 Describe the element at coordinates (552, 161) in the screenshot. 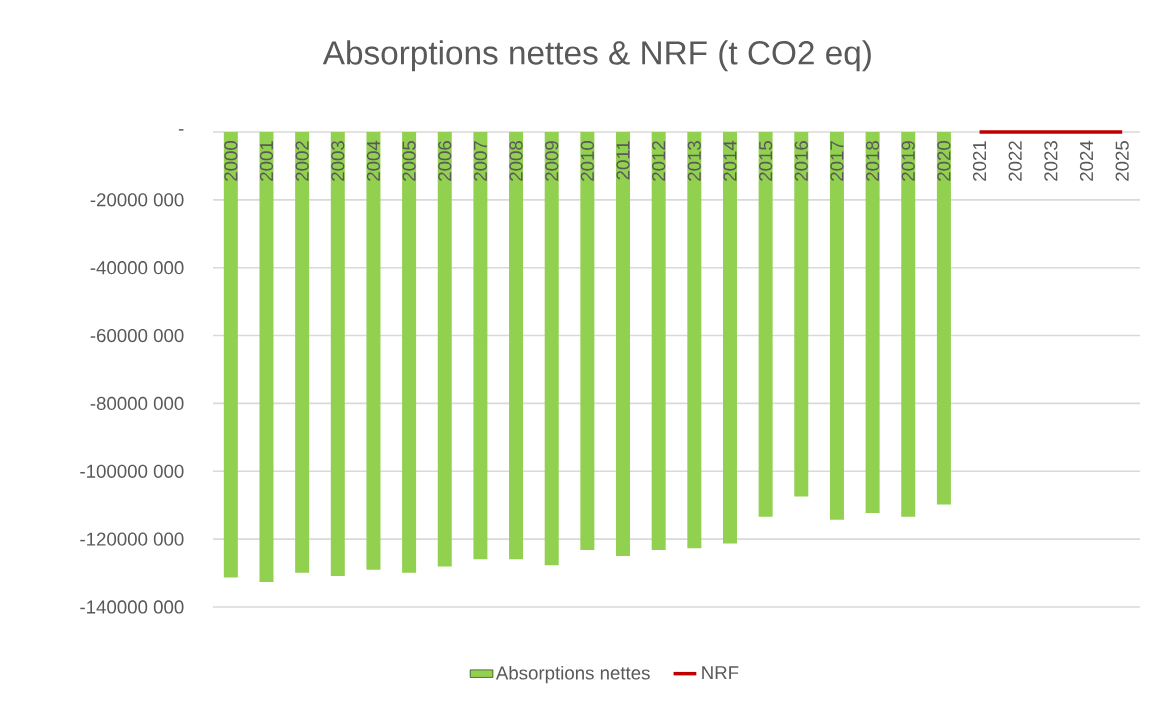

I see `x-tick-label: 2009` at that location.